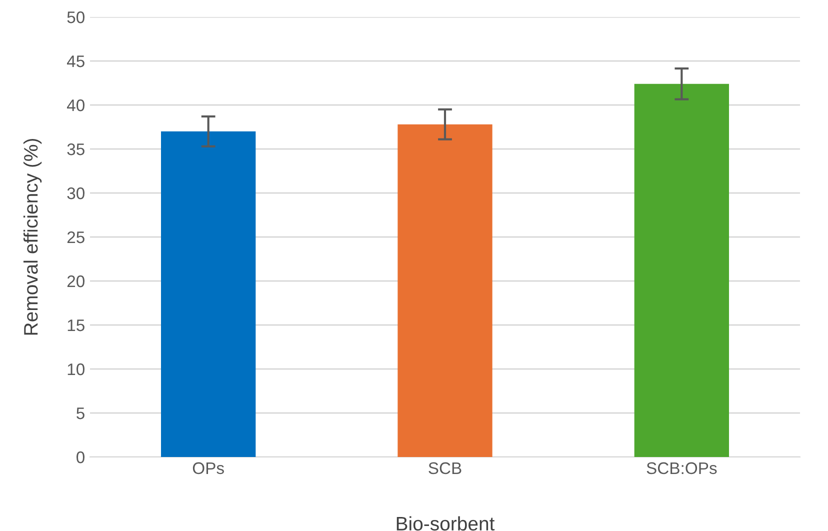 Image resolution: width=828 pixels, height=531 pixels. What do you see at coordinates (75, 17) in the screenshot?
I see `y-tick-label: 50` at bounding box center [75, 17].